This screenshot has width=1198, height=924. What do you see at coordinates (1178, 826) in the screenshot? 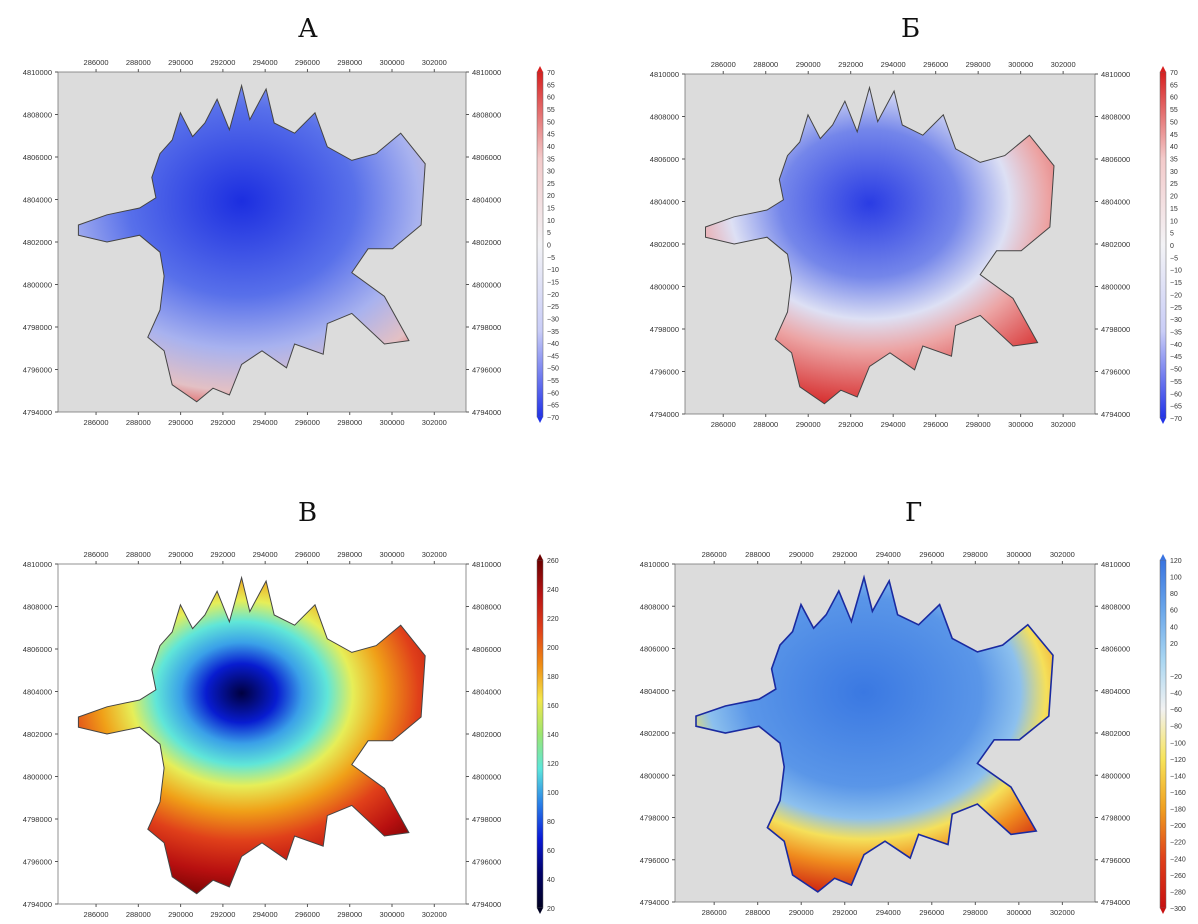
I see `colorbar-tick-label: −200` at bounding box center [1178, 826].